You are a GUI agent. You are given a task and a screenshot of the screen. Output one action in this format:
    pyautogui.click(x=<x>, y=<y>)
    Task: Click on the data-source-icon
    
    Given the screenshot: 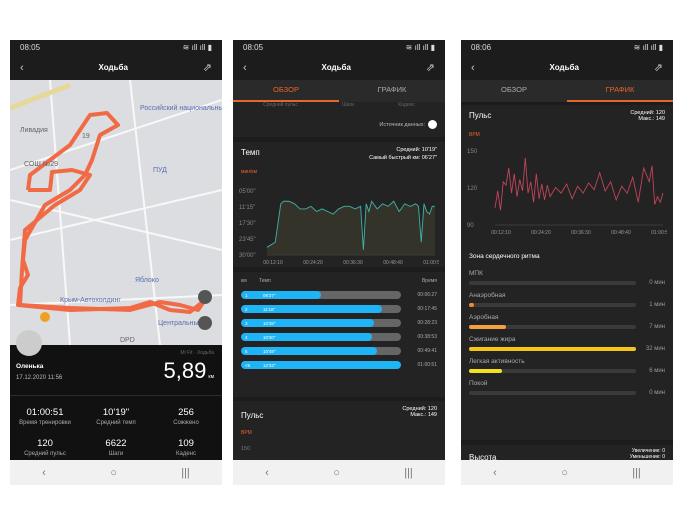 What is the action you would take?
    pyautogui.click(x=432, y=124)
    